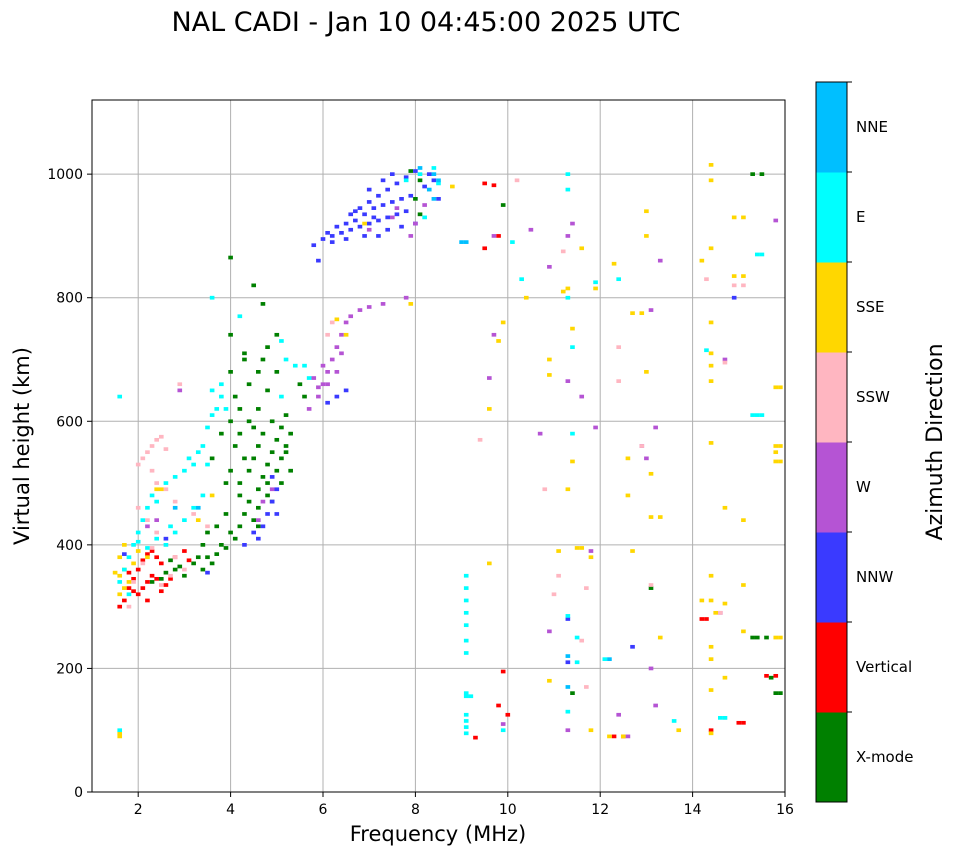 Image resolution: width=958 pixels, height=857 pixels. Describe the element at coordinates (69, 669) in the screenshot. I see `y-tick-label: 200` at that location.